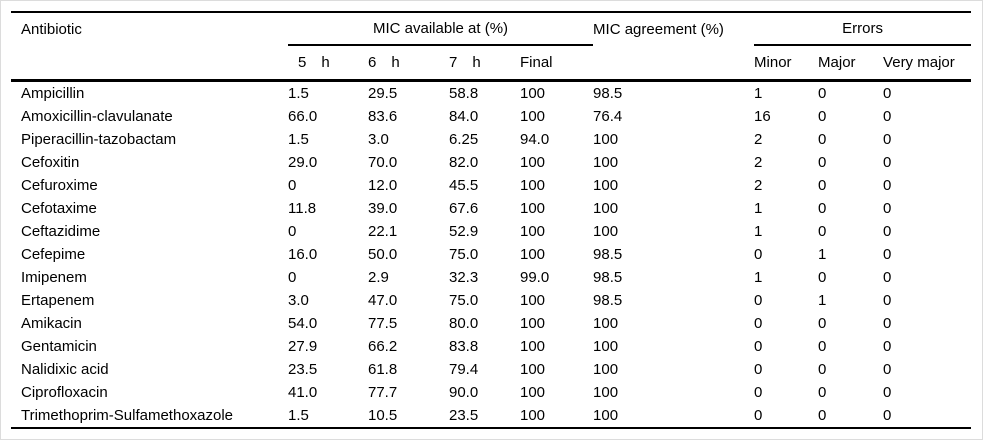 Image resolution: width=983 pixels, height=440 pixels. What do you see at coordinates (378, 139) in the screenshot?
I see `cell-6h: 3.0` at bounding box center [378, 139].